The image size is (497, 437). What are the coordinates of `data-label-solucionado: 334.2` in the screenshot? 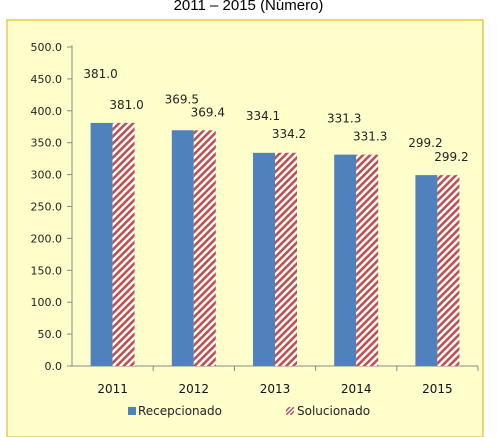 It's located at (289, 134).